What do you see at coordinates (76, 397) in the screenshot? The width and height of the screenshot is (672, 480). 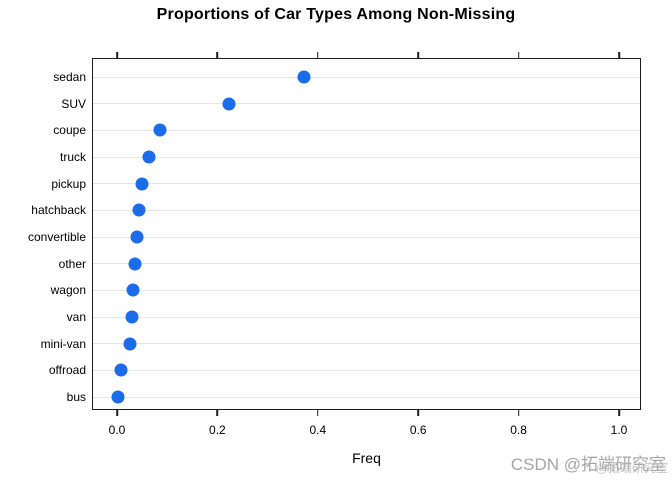 I see `y-axis-label: bus` at bounding box center [76, 397].